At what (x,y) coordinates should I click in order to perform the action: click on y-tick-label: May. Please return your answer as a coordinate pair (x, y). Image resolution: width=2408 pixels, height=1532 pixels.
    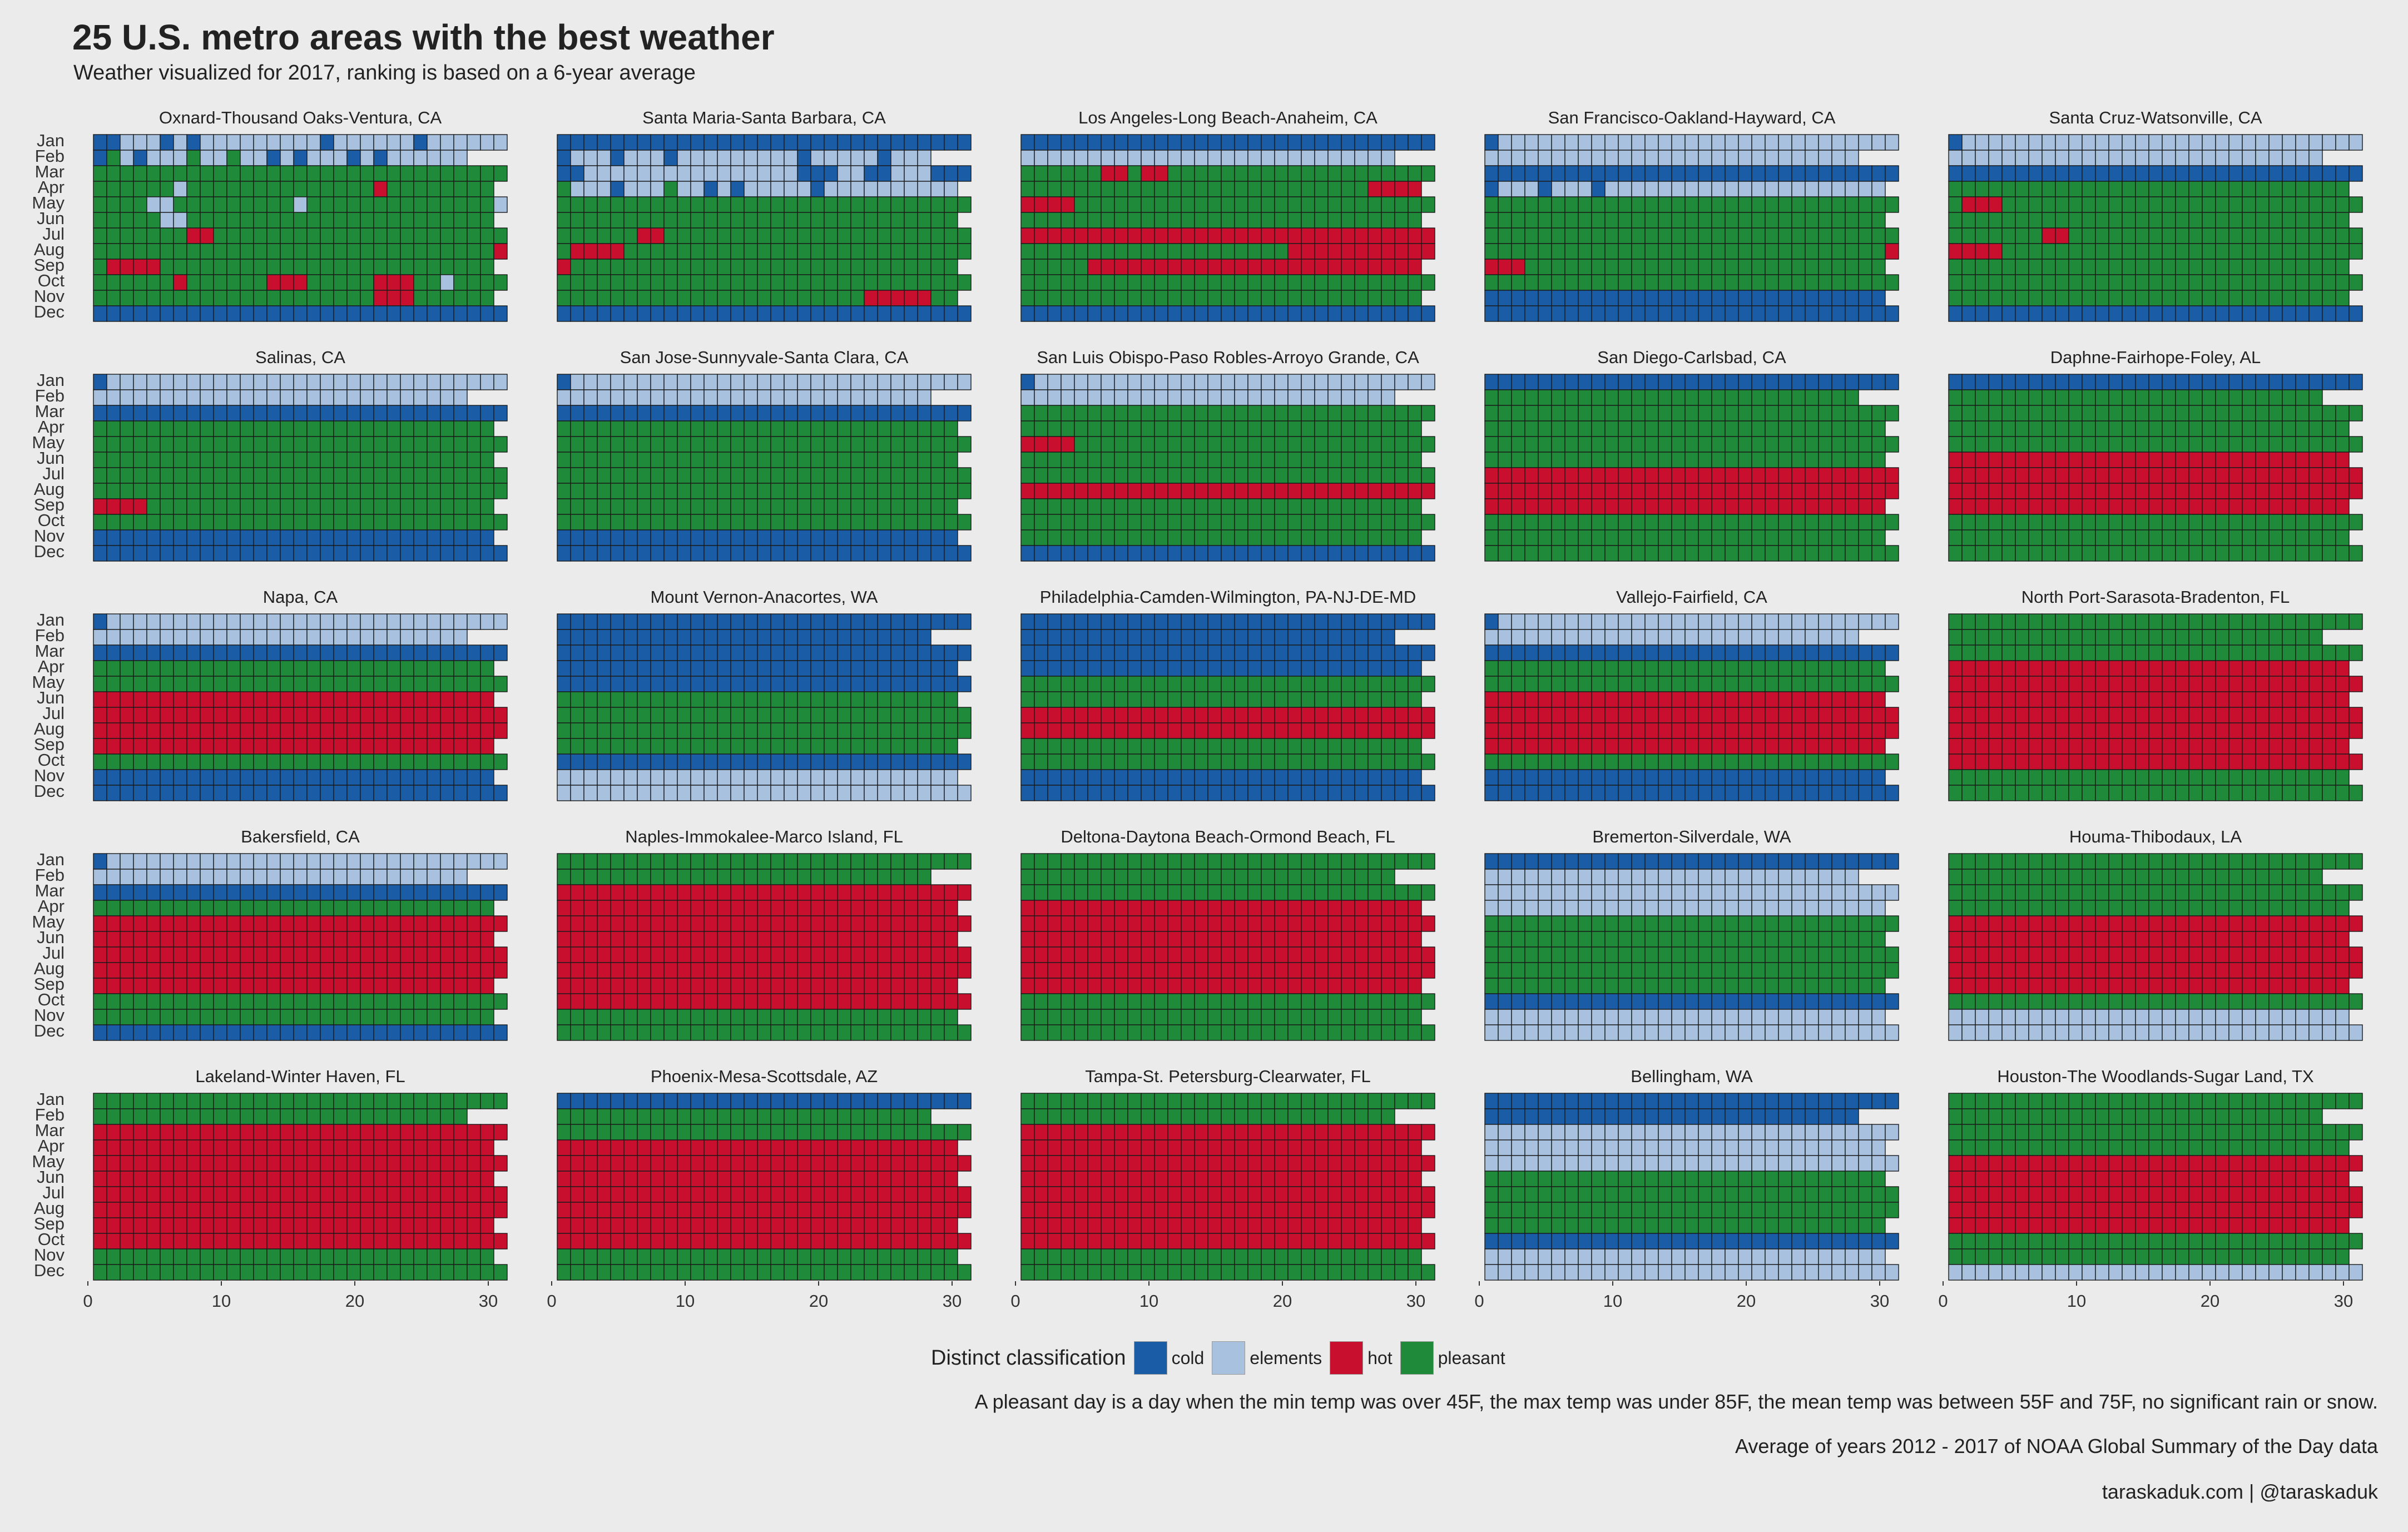
    Looking at the image, I should click on (48, 202).